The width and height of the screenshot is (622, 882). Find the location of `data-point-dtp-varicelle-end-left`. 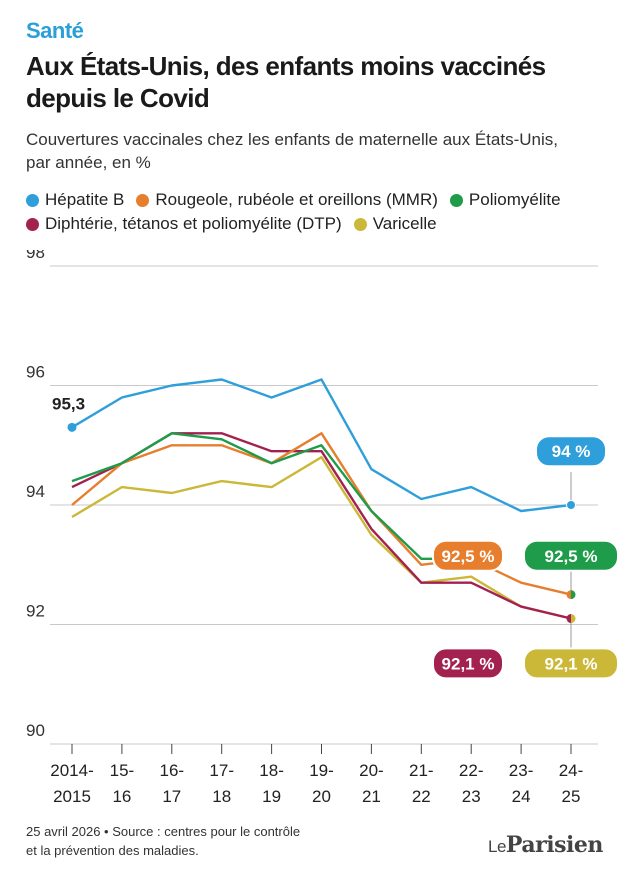

data-point-dtp-varicelle-end-left is located at coordinates (568, 619).